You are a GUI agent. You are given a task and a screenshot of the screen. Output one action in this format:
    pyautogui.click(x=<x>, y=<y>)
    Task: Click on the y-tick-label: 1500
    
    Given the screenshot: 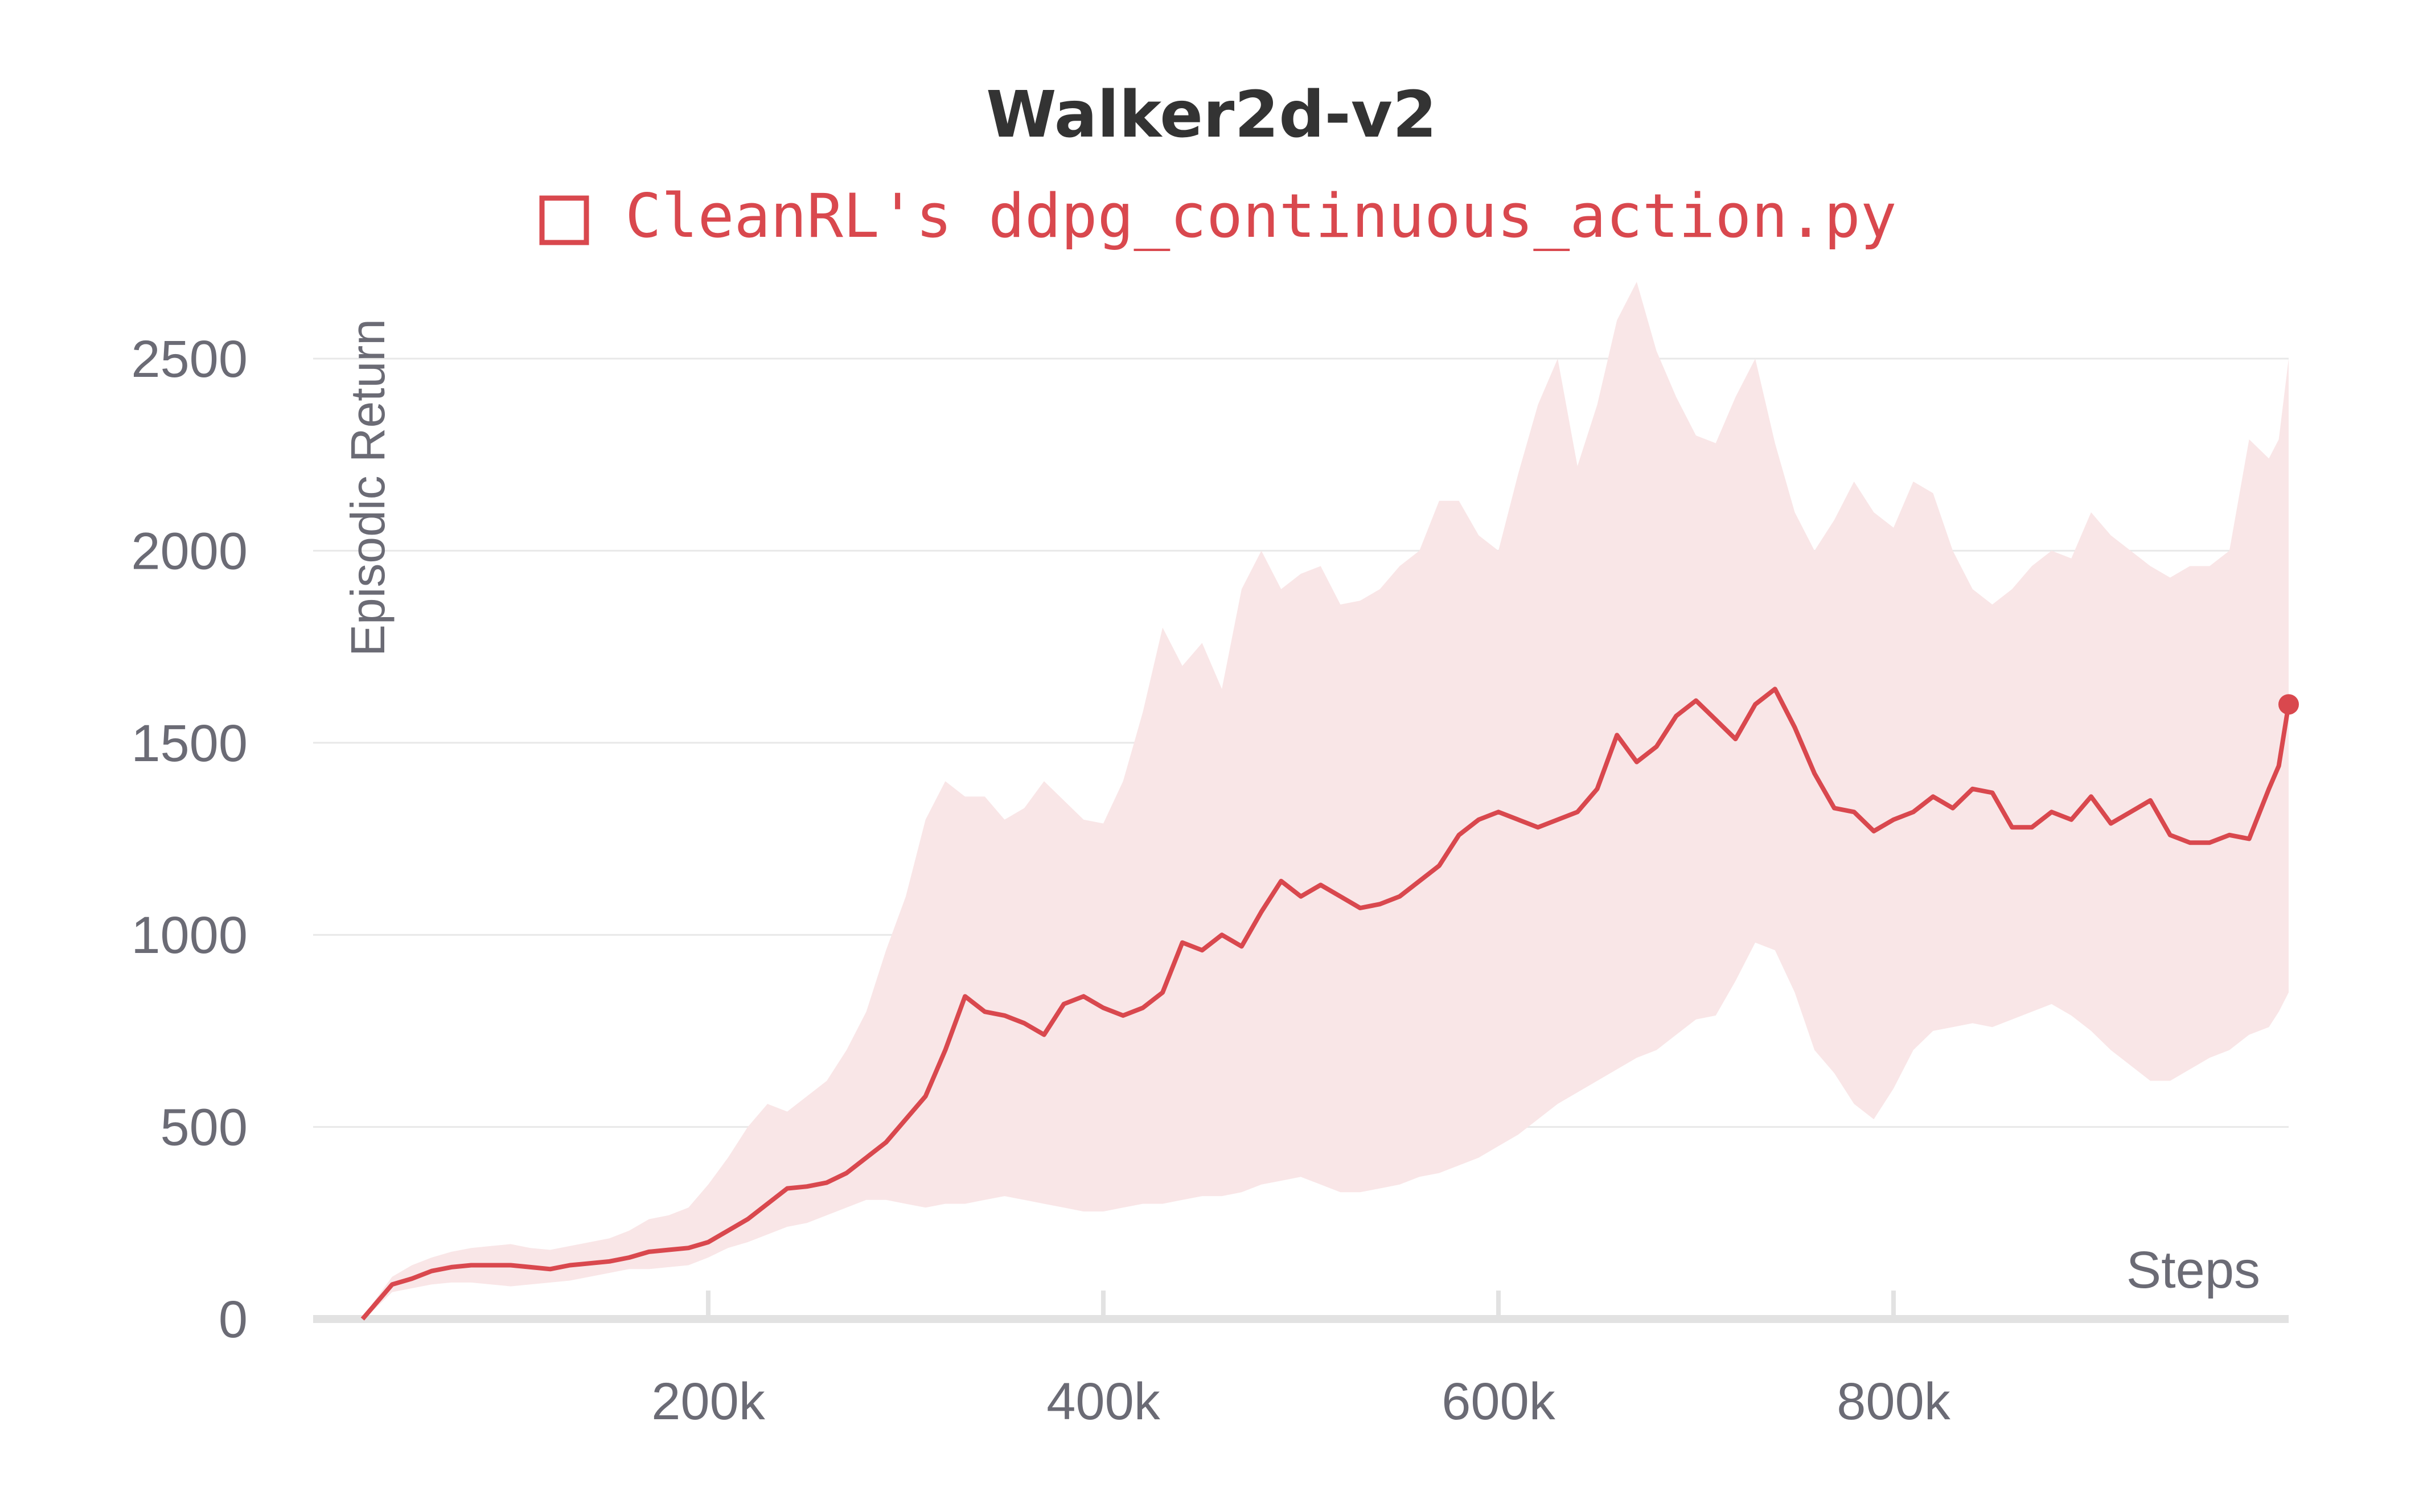 What is the action you would take?
    pyautogui.click(x=189, y=743)
    